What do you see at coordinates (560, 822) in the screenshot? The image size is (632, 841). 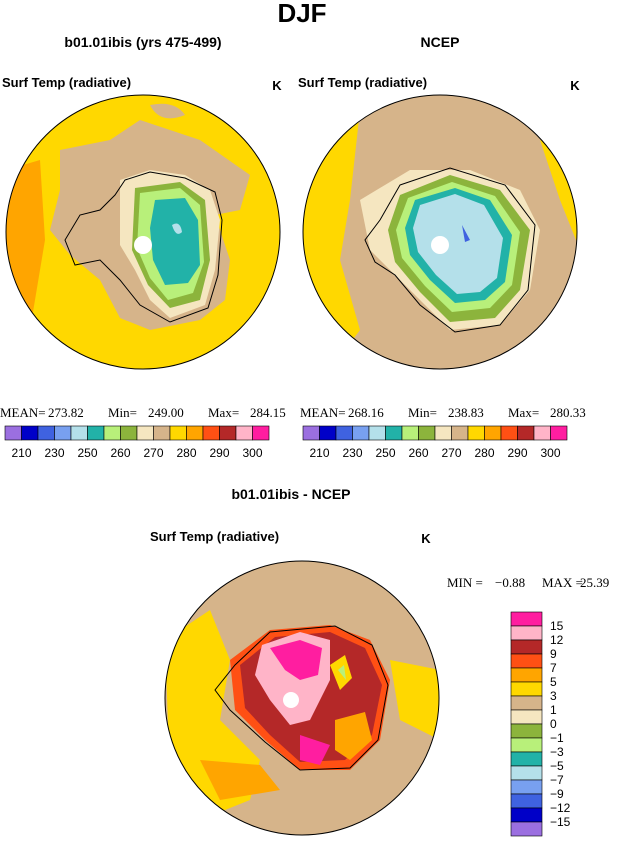 I see `colorbar-label: −15` at bounding box center [560, 822].